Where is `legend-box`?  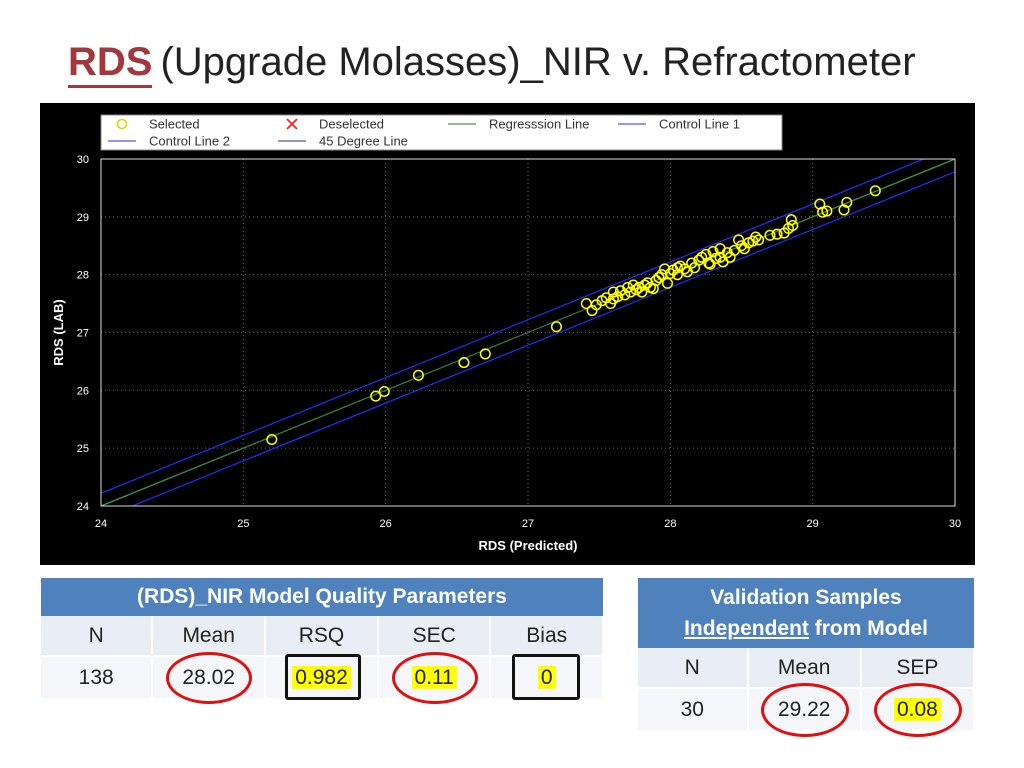 legend-box is located at coordinates (441, 132).